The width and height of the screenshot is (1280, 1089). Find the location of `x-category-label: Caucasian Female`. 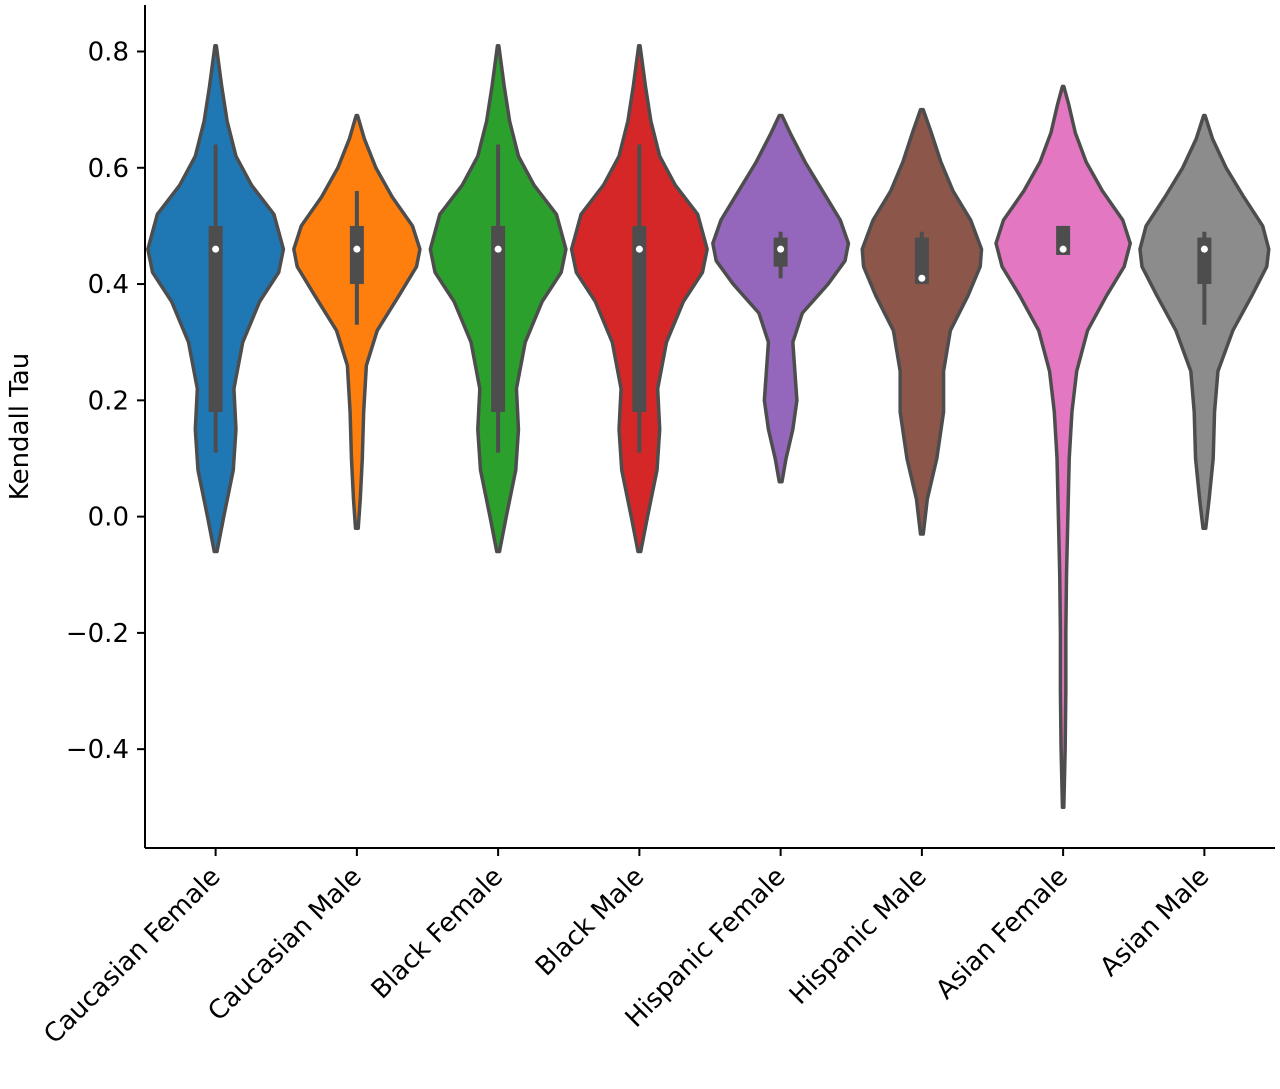

x-category-label: Caucasian Female is located at coordinates (132, 956).